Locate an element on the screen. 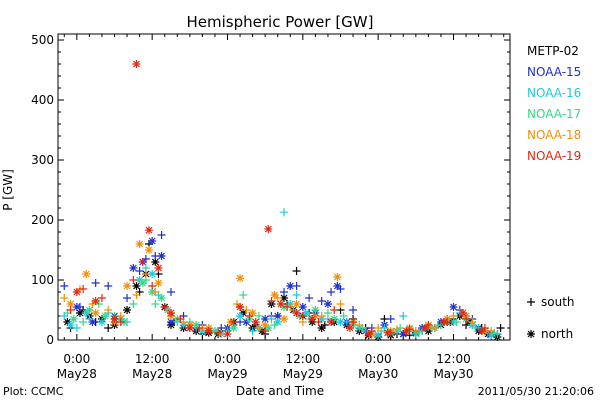  legend-entry-noaa-19: NOAA-19 is located at coordinates (554, 156).